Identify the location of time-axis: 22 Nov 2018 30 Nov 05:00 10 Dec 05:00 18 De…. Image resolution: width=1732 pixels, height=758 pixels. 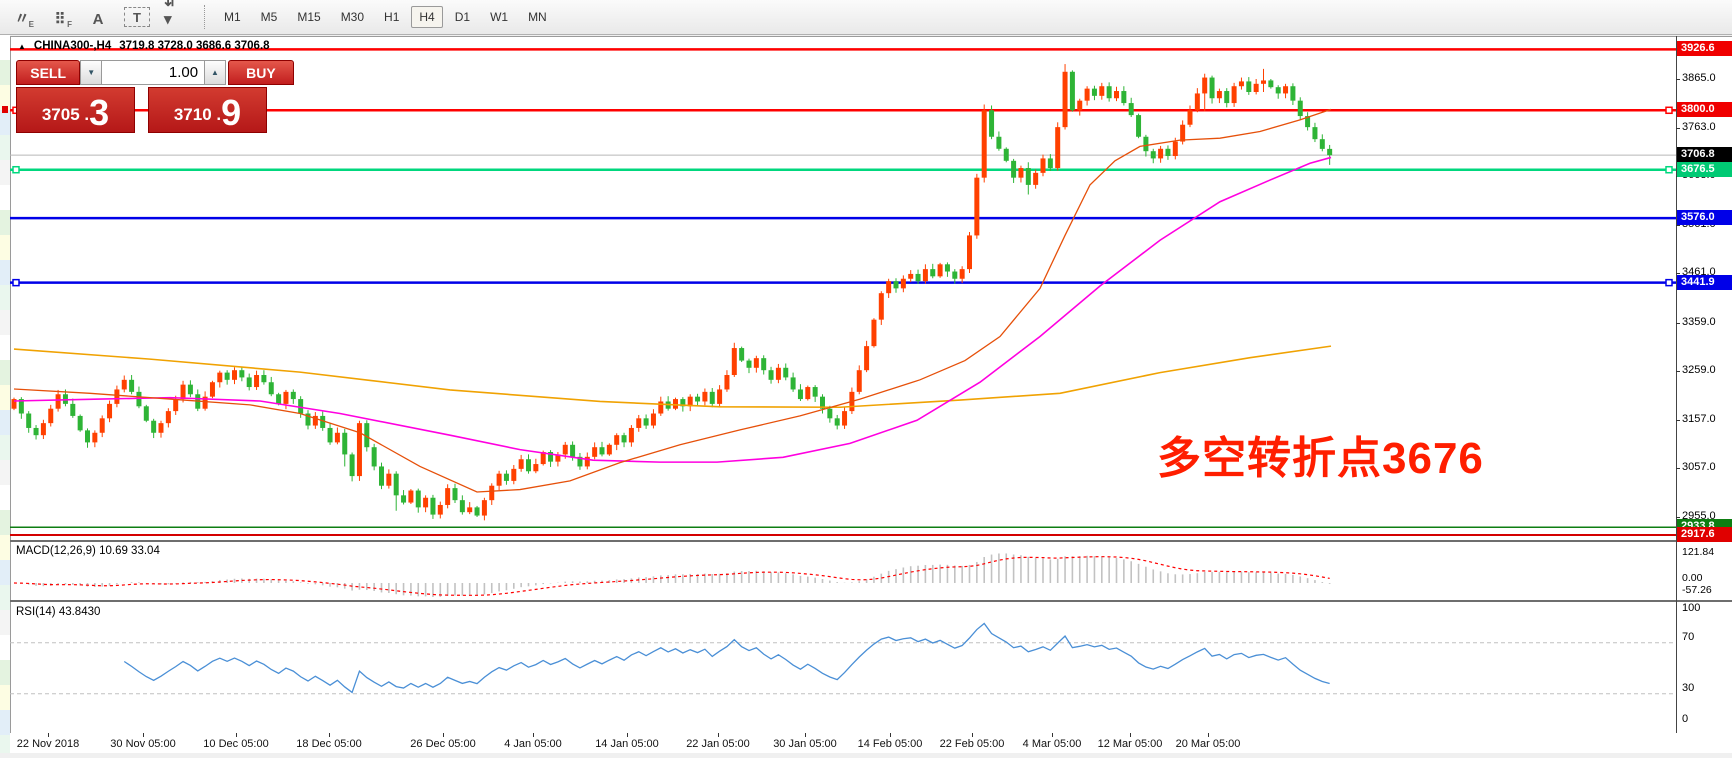
(871, 743).